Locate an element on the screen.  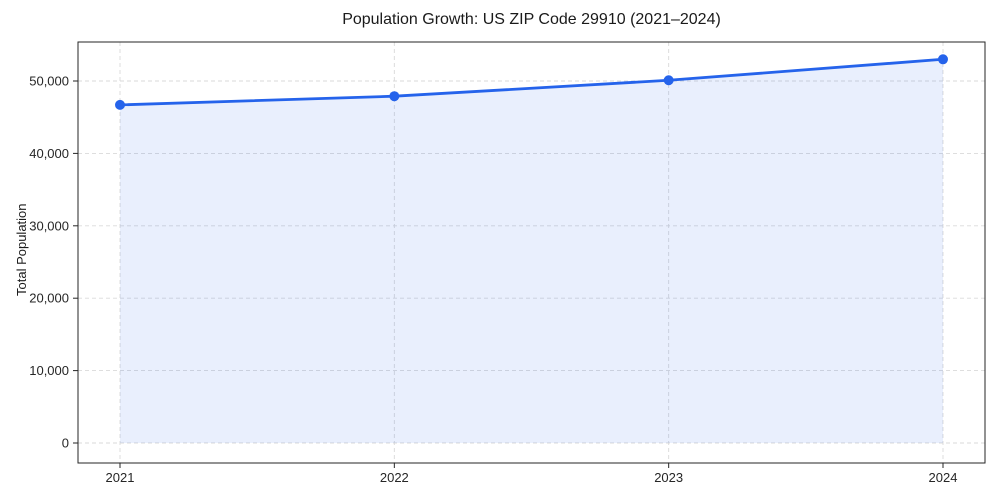
x-tick-label: 2021 is located at coordinates (120, 477).